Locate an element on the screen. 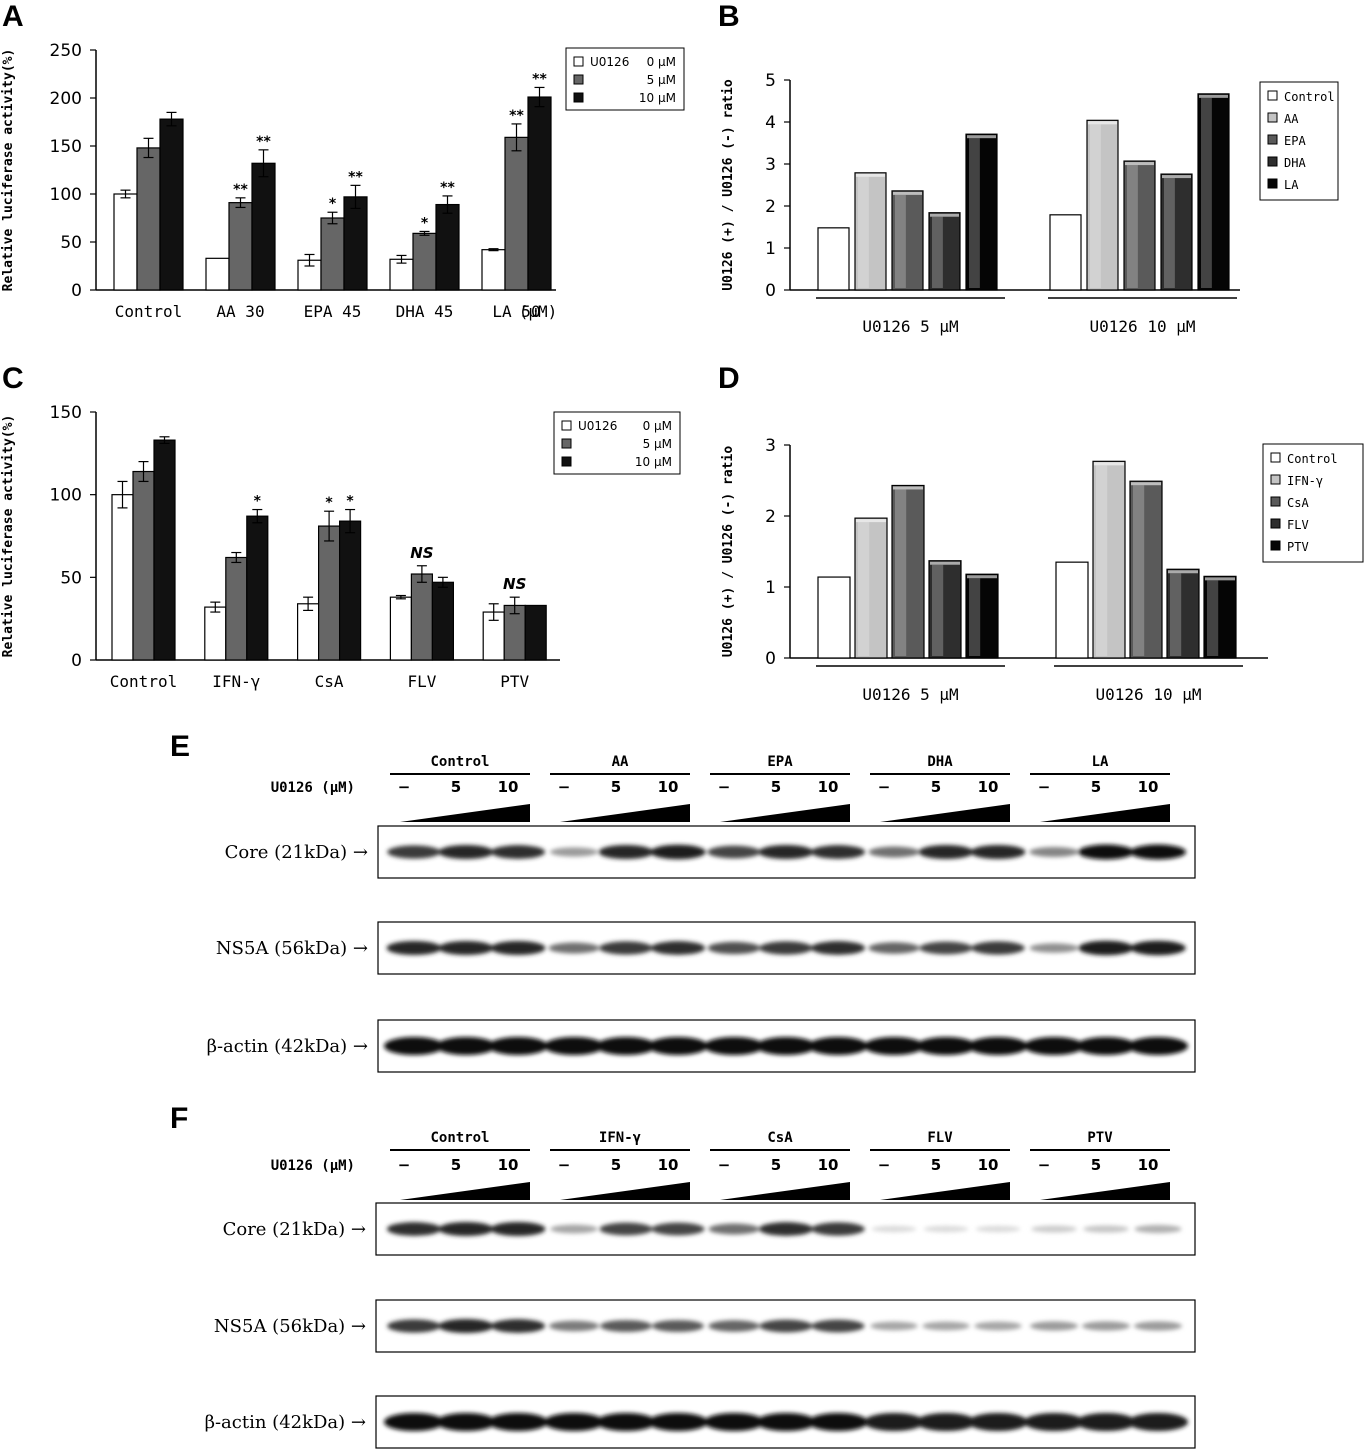  legend-entry: 5 μM is located at coordinates (661, 80).